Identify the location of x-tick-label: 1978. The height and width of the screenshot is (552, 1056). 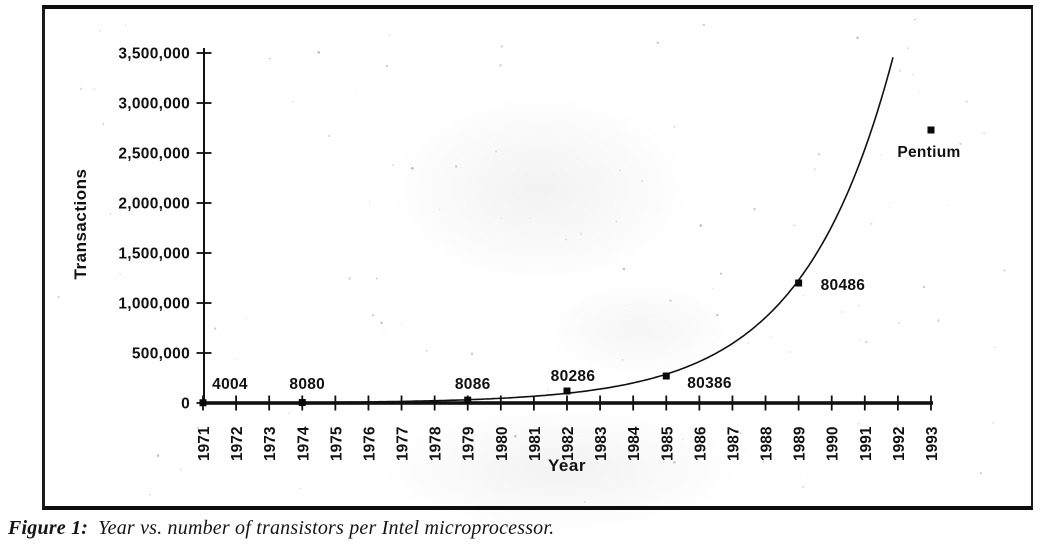
(436, 443).